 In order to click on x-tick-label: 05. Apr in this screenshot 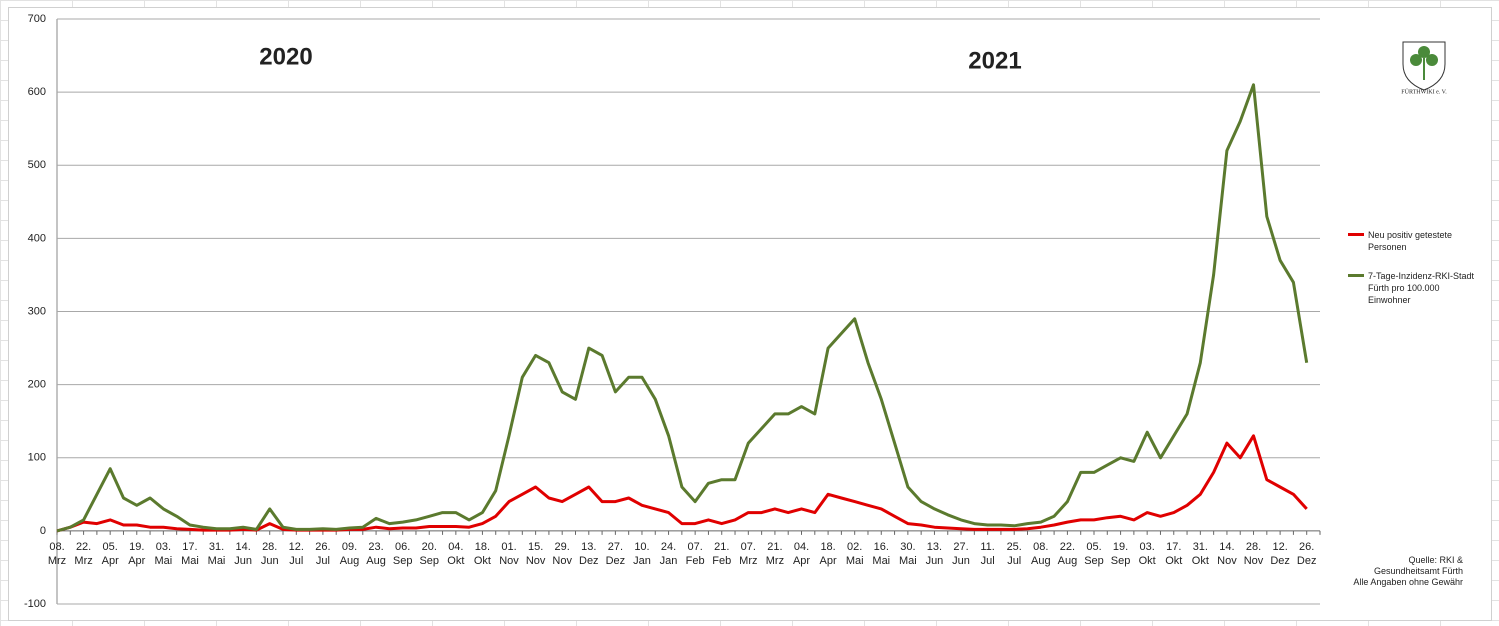, I will do `click(110, 554)`.